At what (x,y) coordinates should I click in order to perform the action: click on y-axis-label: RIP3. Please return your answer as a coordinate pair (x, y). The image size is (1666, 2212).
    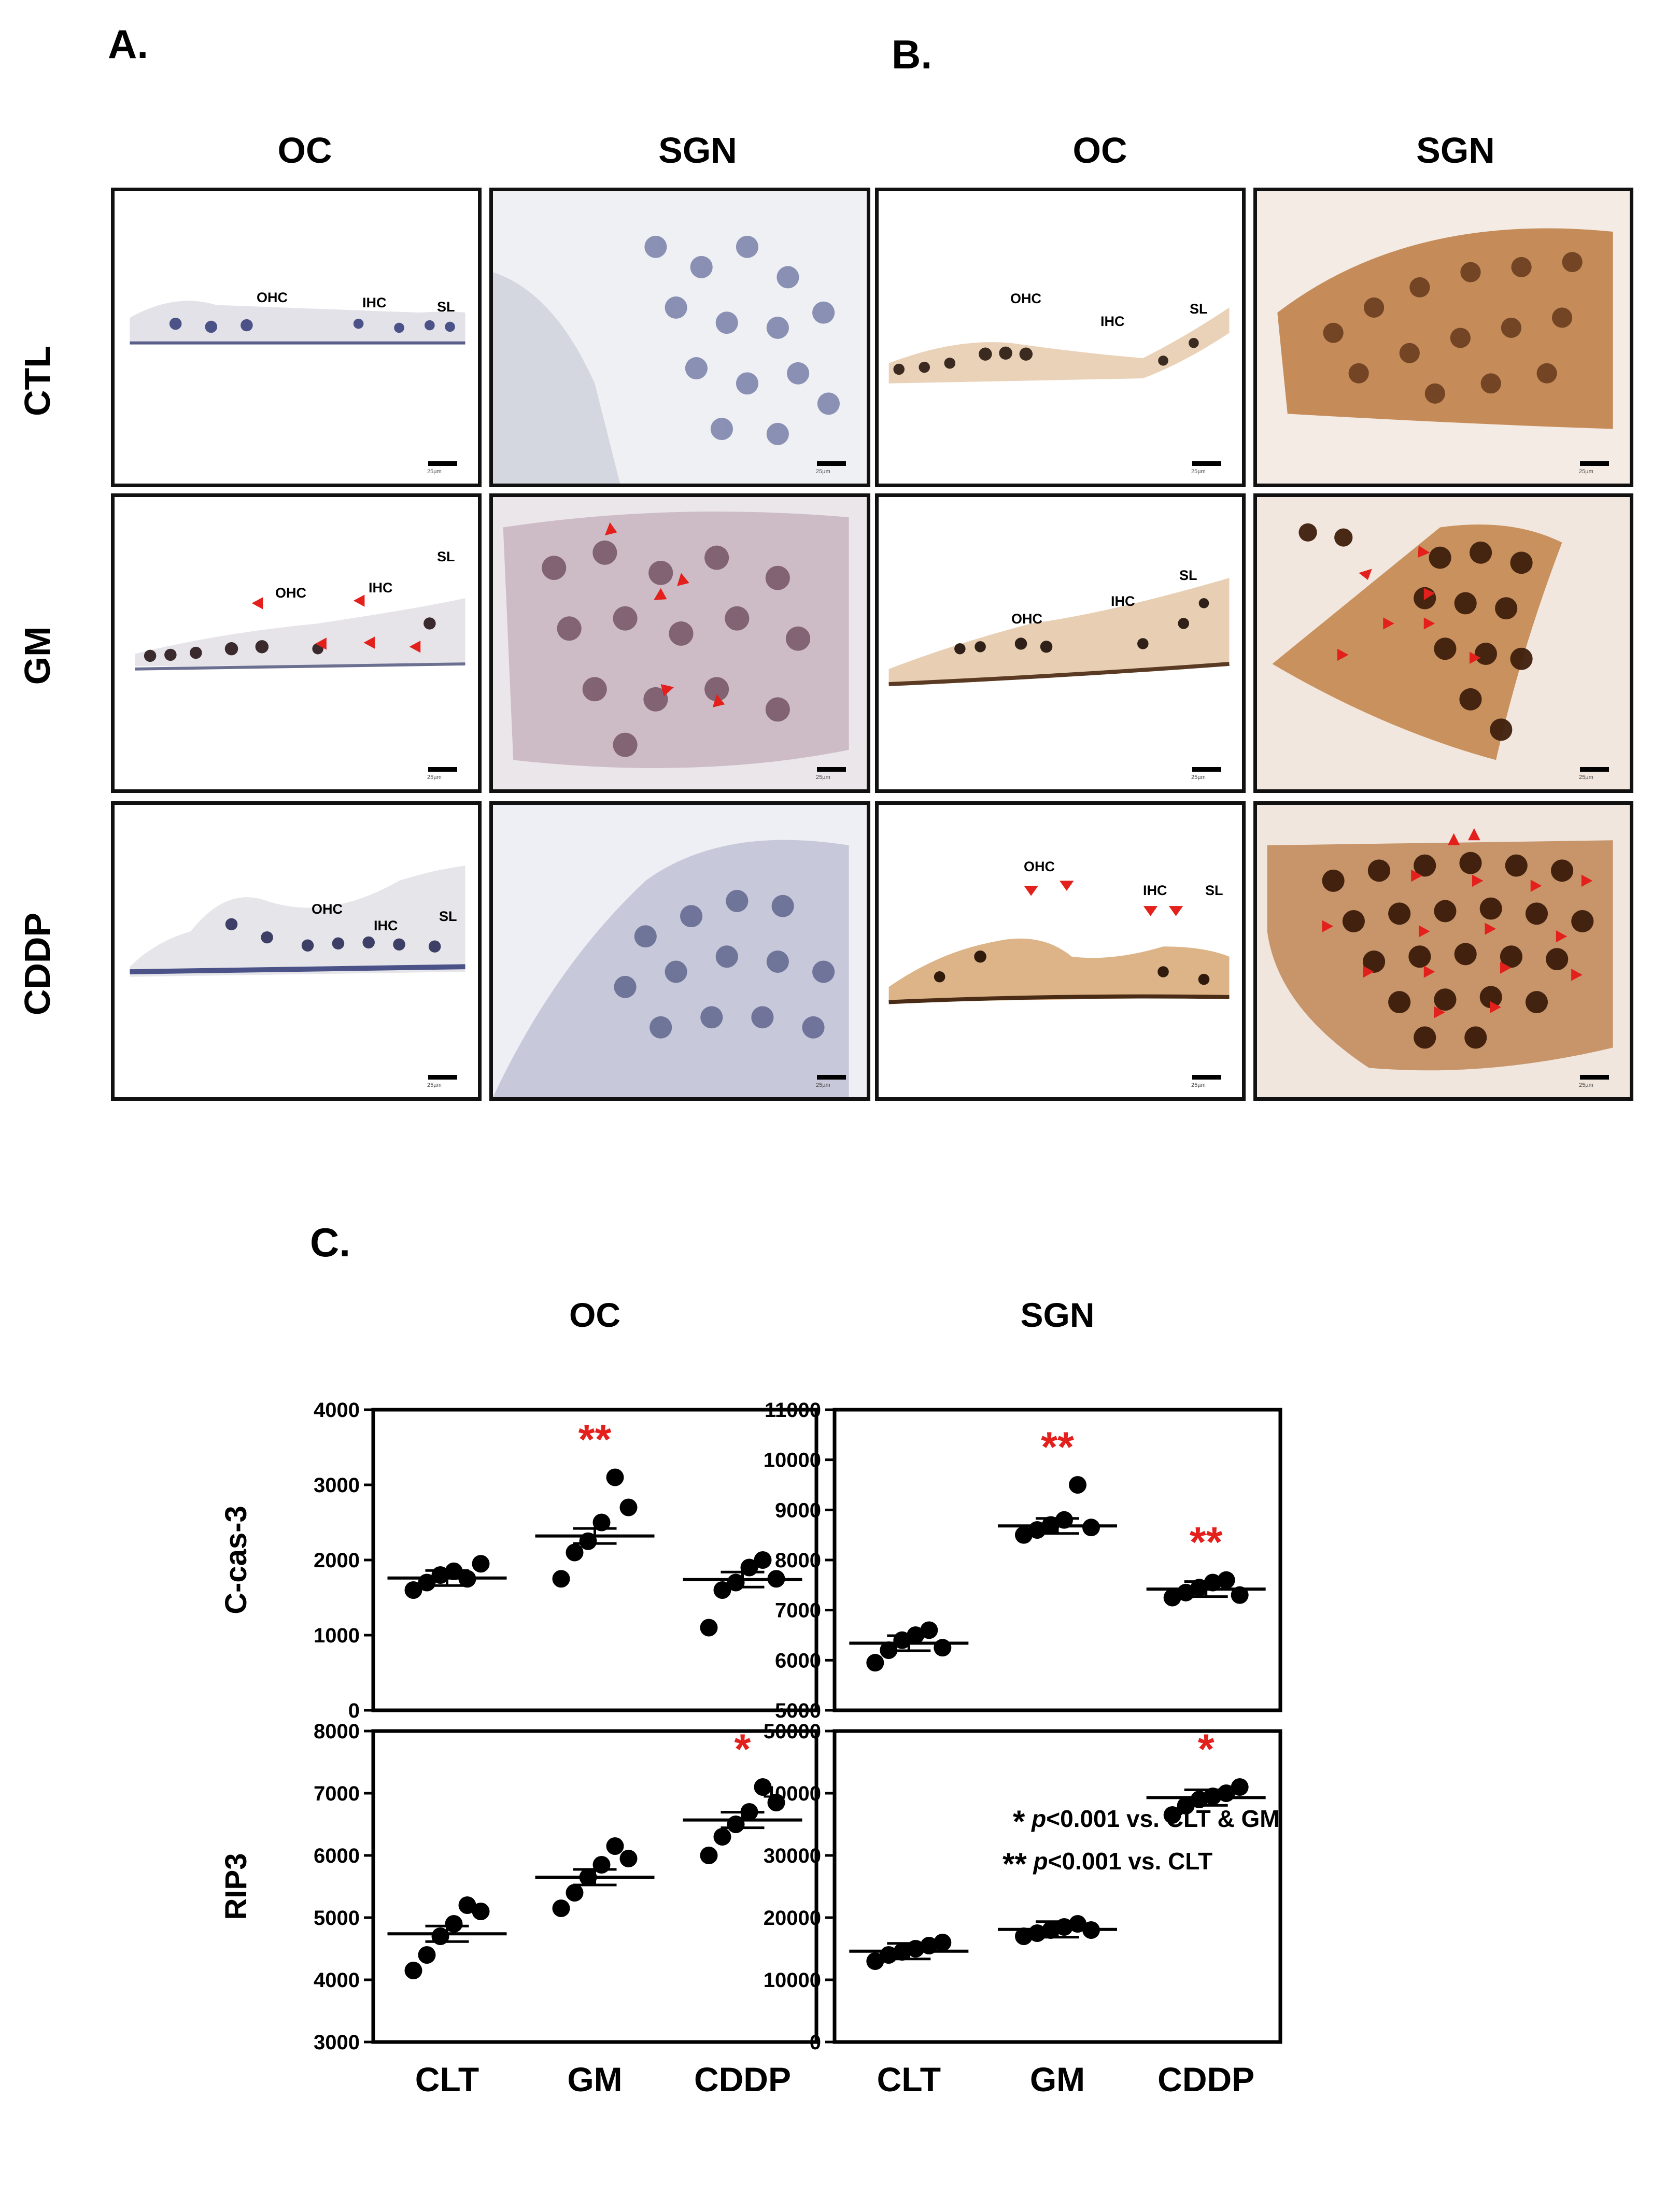
    Looking at the image, I should click on (236, 1886).